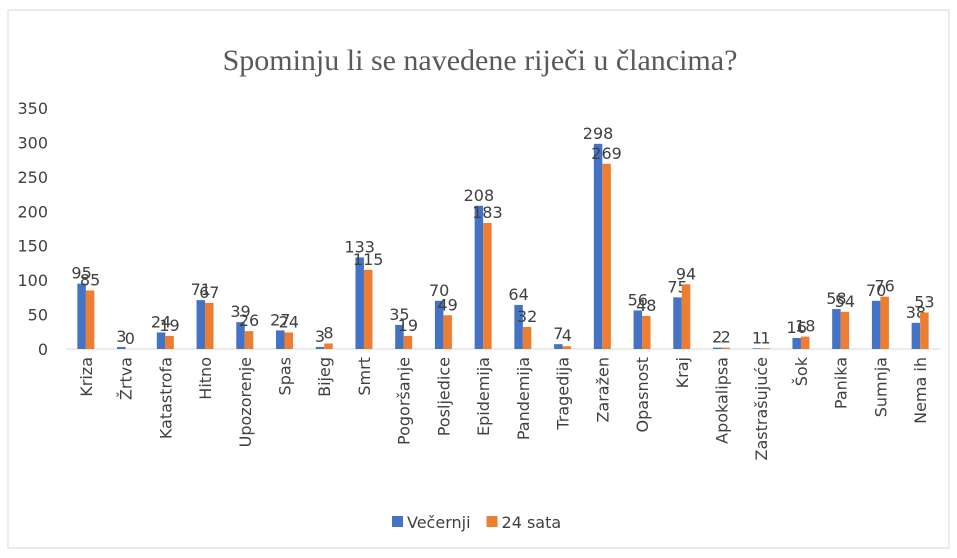  I want to click on data-label: 115, so click(368, 259).